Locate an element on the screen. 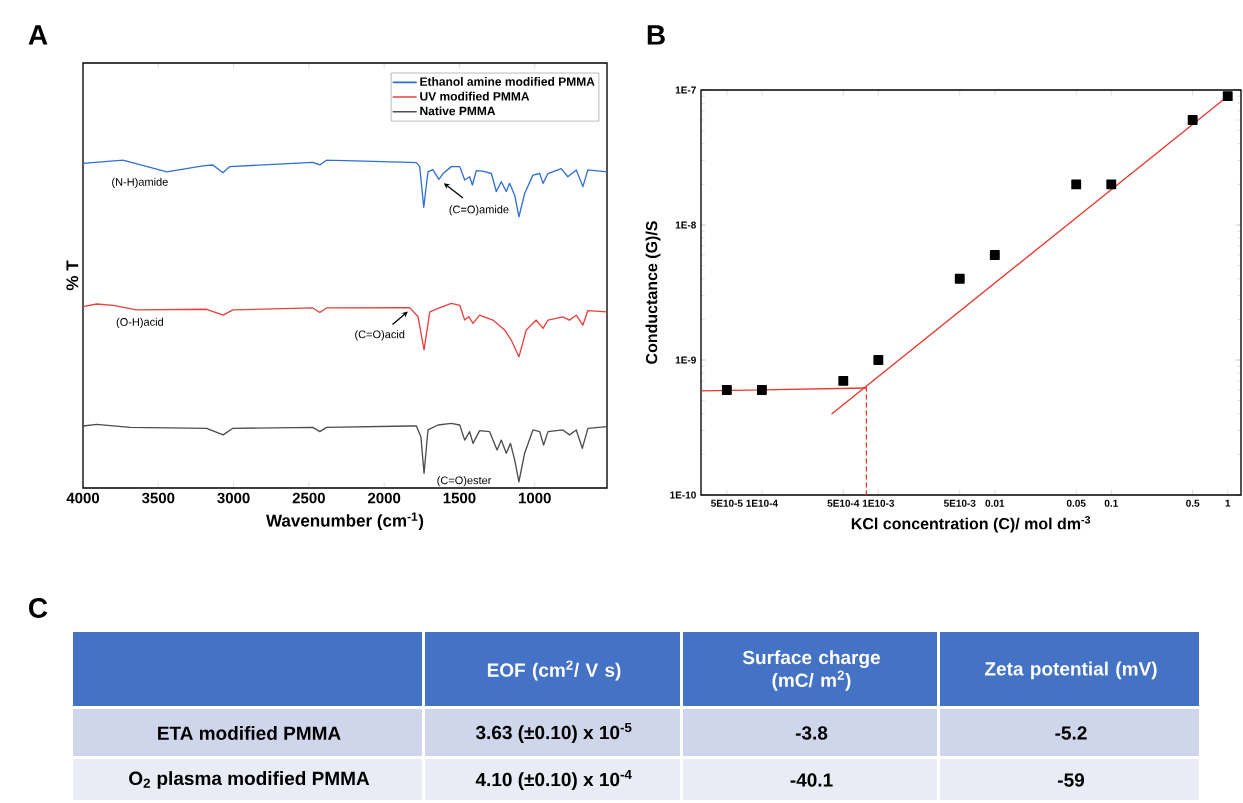 The height and width of the screenshot is (803, 1243). text: C is located at coordinates (38, 608).